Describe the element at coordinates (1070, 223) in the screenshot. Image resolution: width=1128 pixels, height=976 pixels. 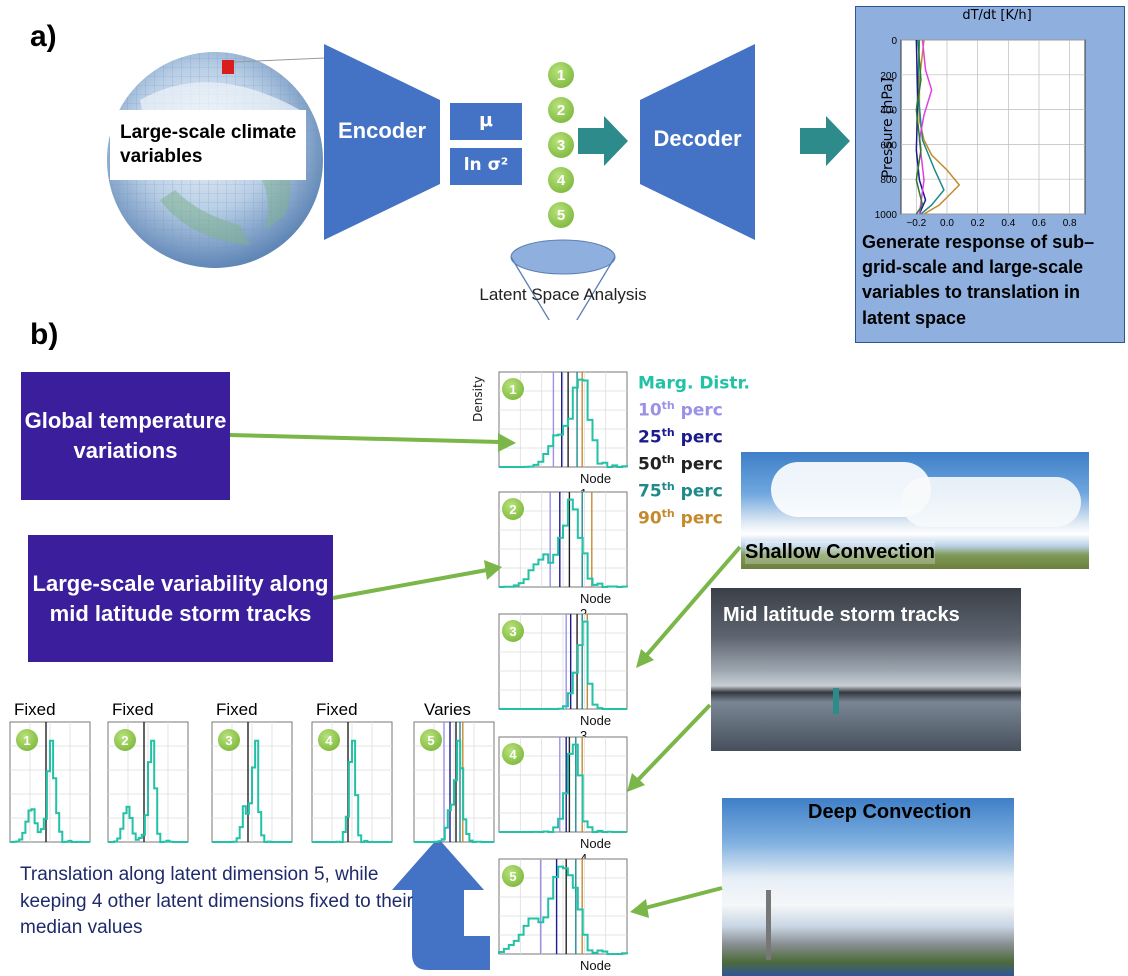
I see `profile-xtick: 0.8` at that location.